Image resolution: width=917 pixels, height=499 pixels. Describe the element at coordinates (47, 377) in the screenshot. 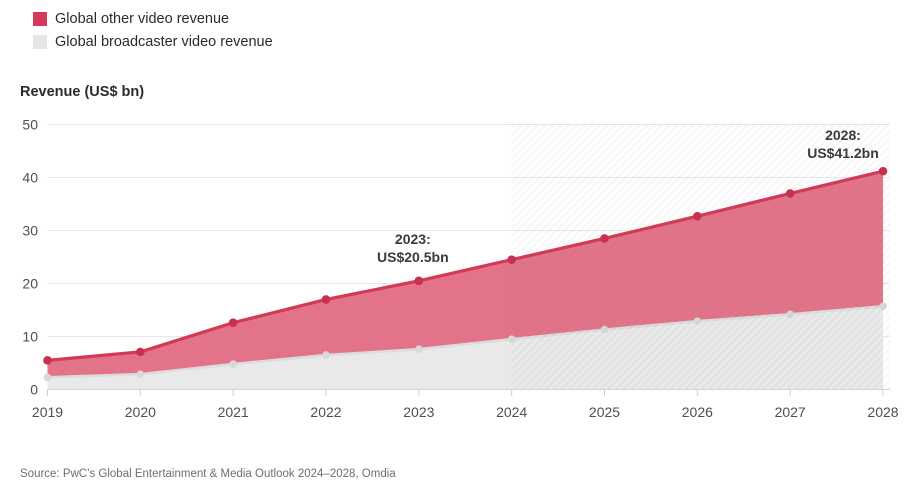

I see `data-point-broadcaster-2019` at that location.